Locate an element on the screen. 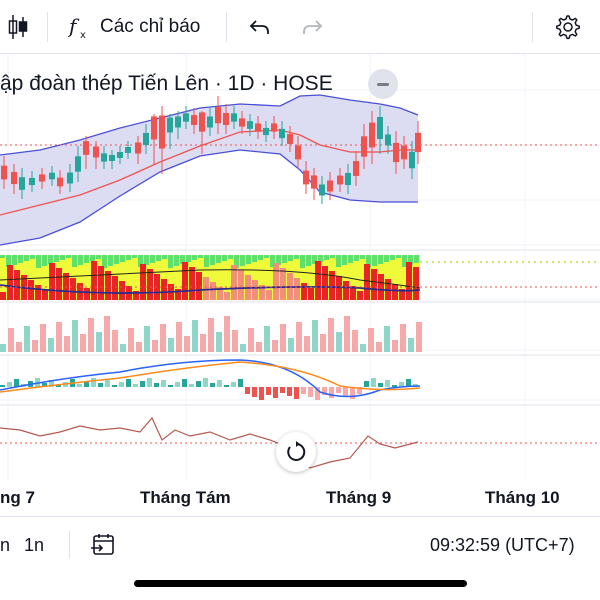 The image size is (600, 600). minus-icon is located at coordinates (383, 84).